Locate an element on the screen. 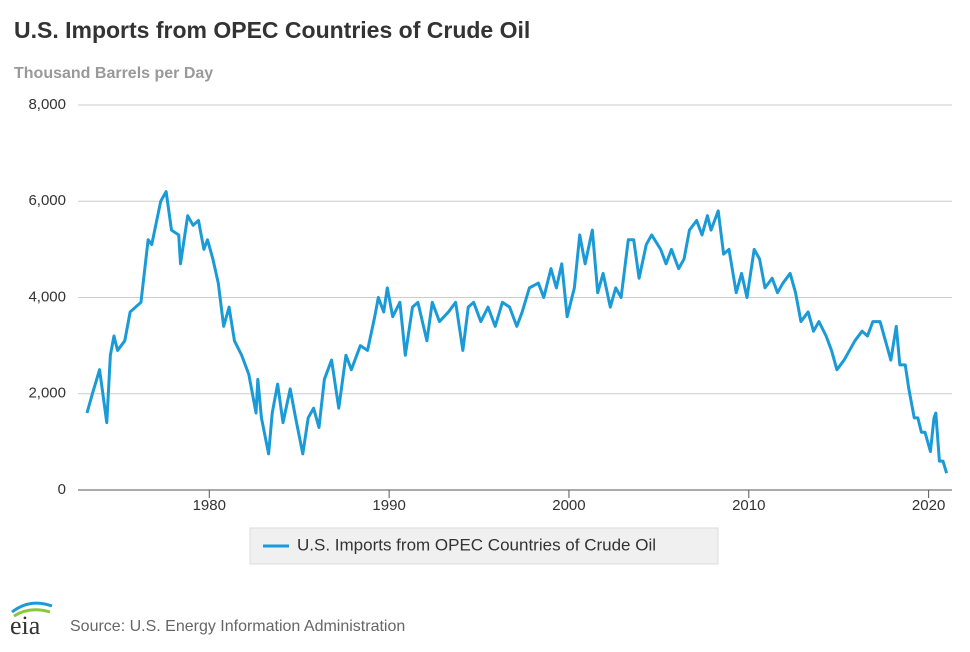 This screenshot has height=652, width=970. y-tick-label: 6,000 is located at coordinates (47, 200).